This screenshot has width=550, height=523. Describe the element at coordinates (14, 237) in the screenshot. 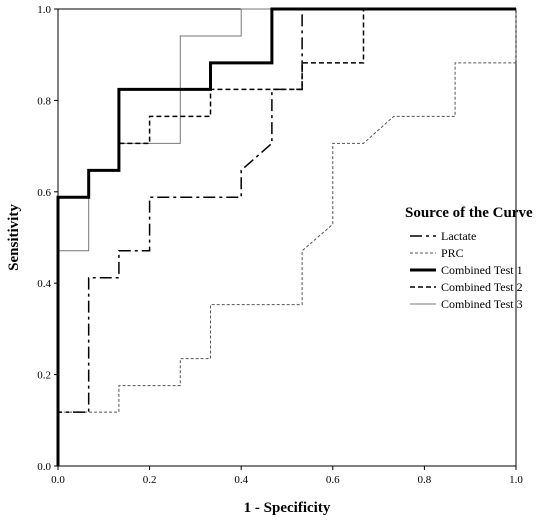

I see `y-axis-title: Sensitivity` at that location.